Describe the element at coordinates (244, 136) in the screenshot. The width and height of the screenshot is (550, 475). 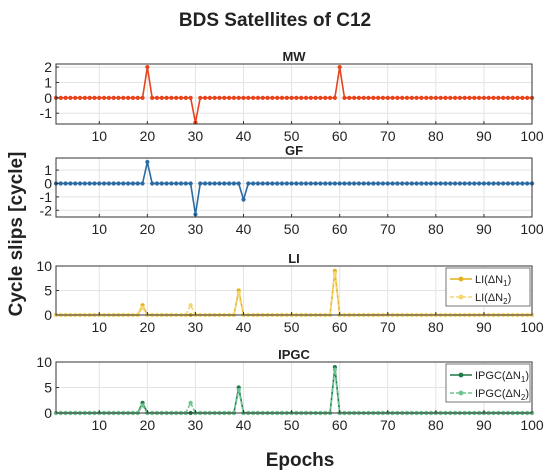
I see `x-tick-label: 40` at that location.